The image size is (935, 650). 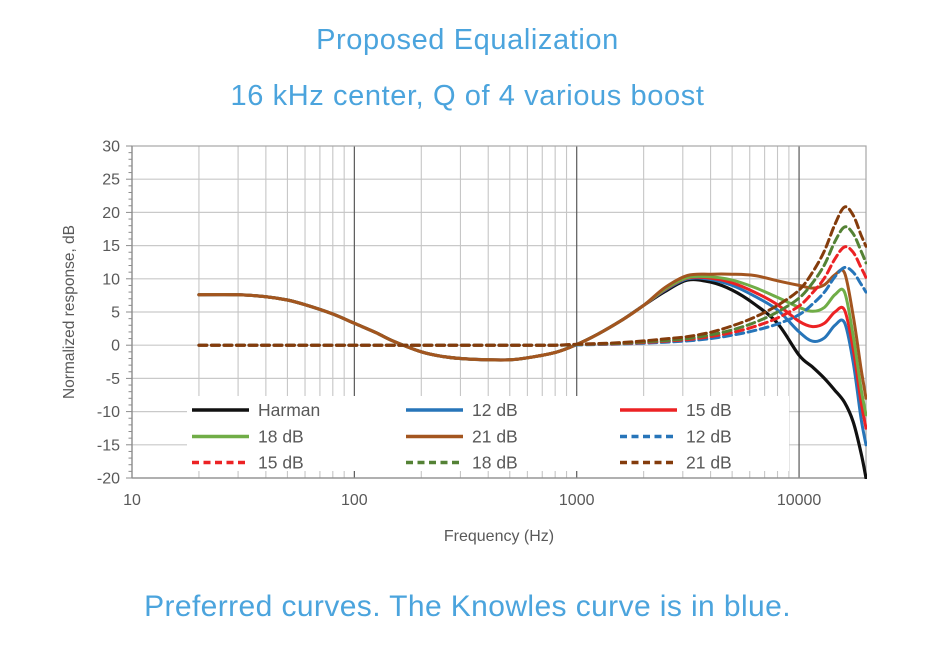 I want to click on curve-15-db-dashed, so click(x=532, y=296).